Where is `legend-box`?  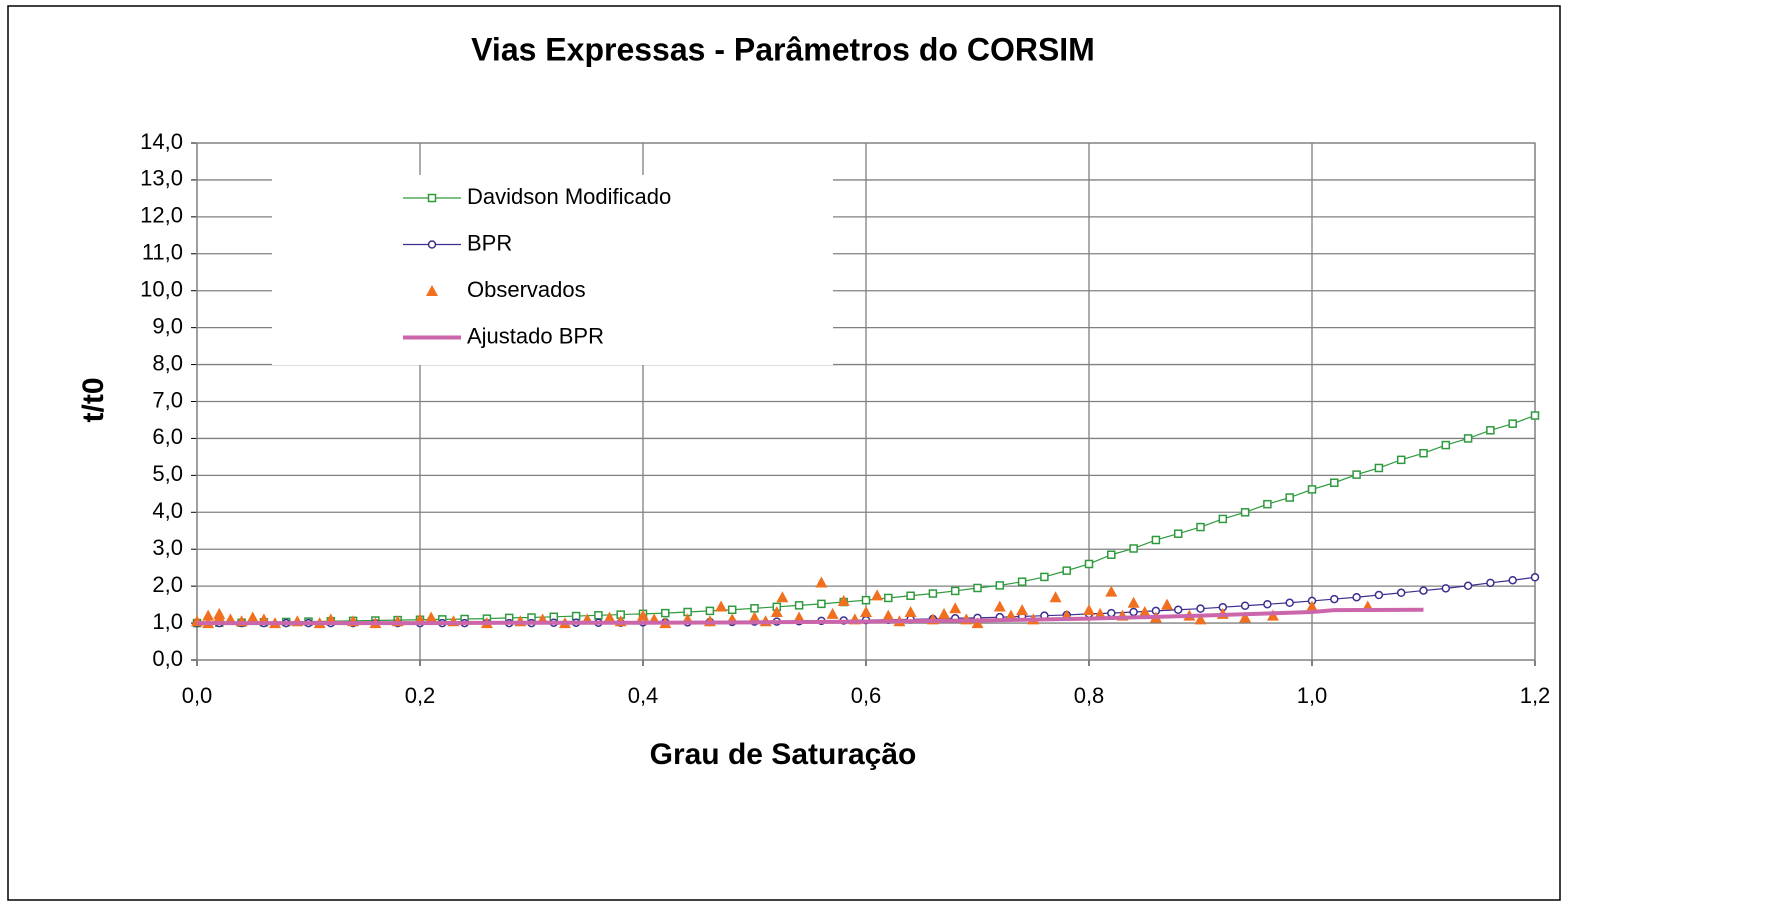 legend-box is located at coordinates (552, 270).